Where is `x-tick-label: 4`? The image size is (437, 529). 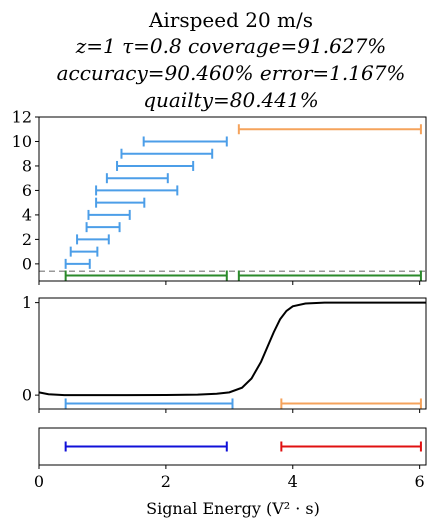
x-tick-label: 4 is located at coordinates (293, 481).